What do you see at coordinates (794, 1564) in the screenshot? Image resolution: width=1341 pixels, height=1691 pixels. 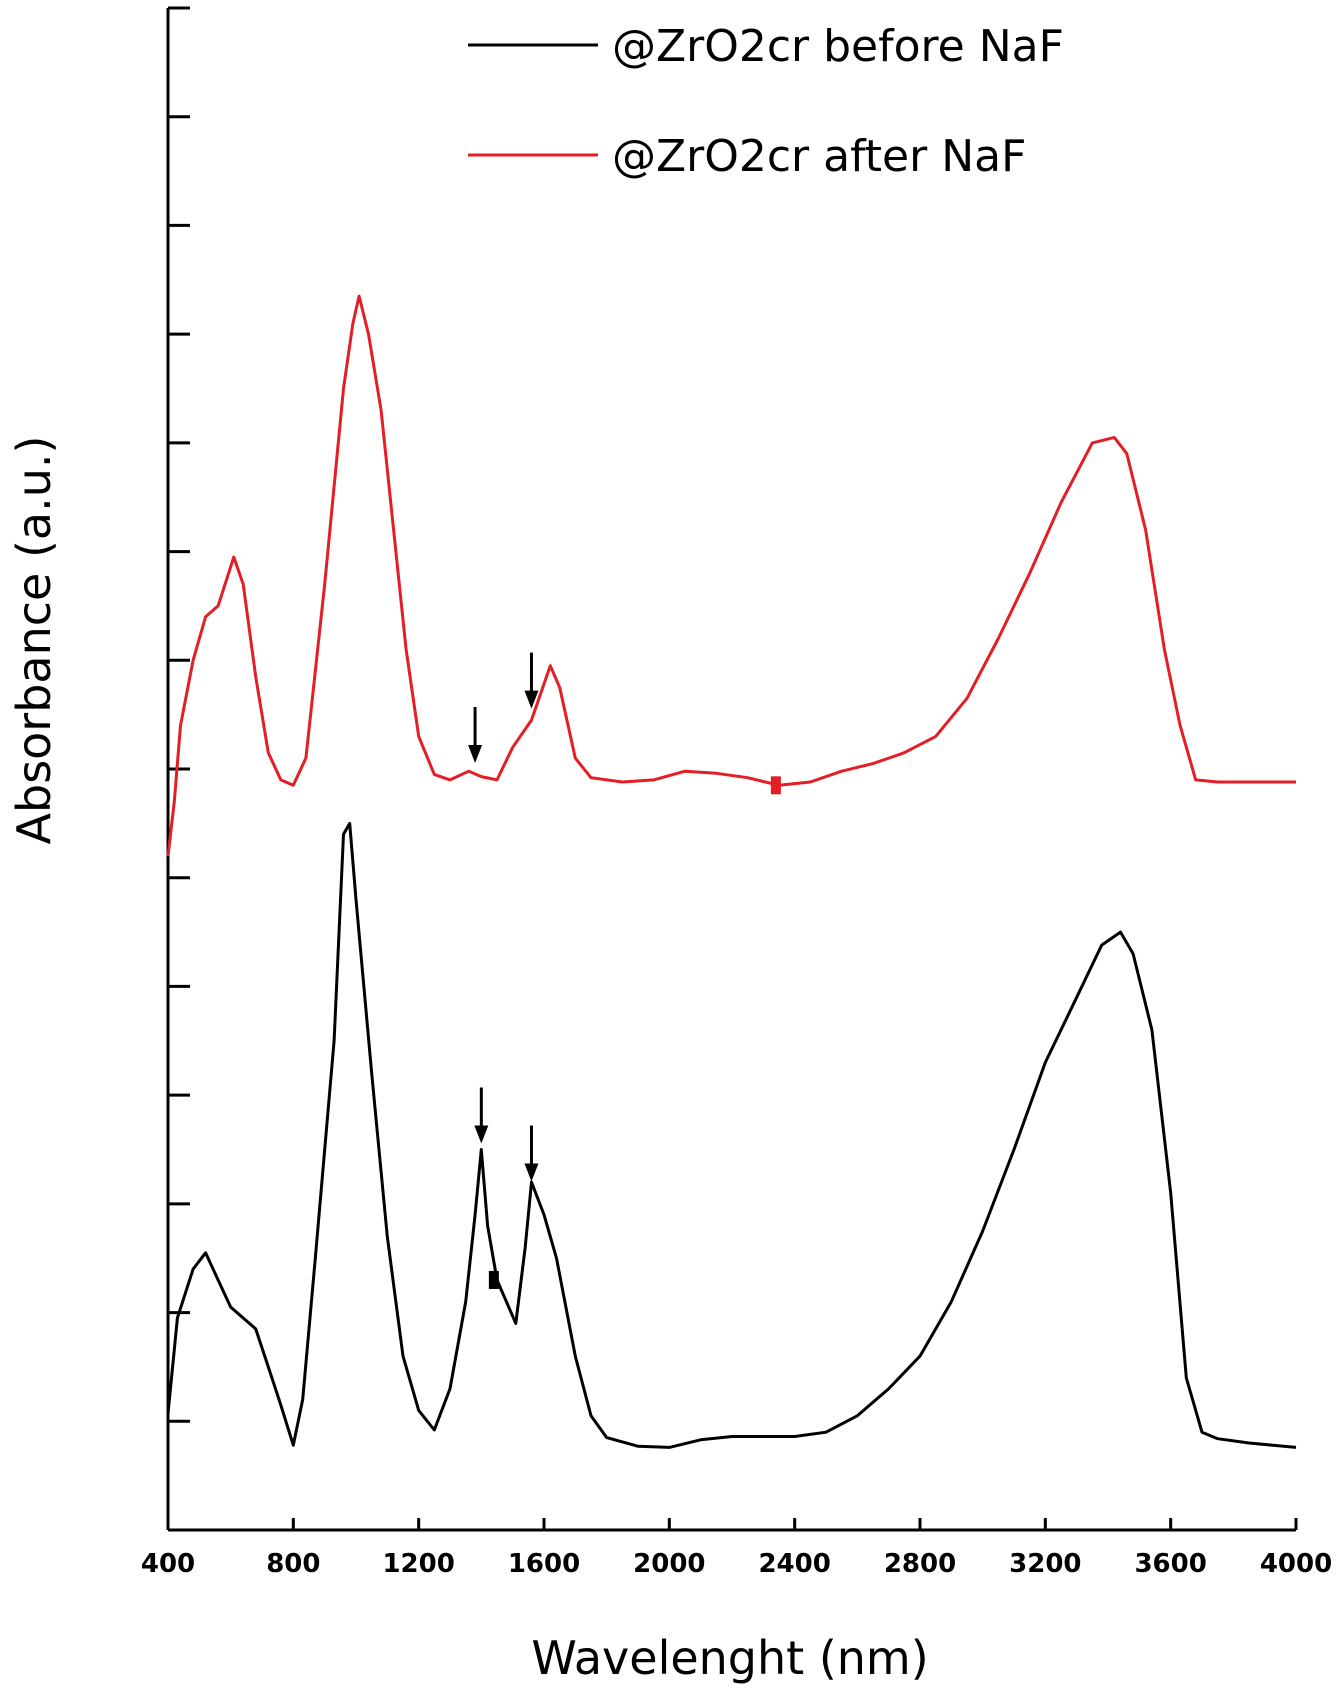 I see `x-tick-label: 2400` at bounding box center [794, 1564].